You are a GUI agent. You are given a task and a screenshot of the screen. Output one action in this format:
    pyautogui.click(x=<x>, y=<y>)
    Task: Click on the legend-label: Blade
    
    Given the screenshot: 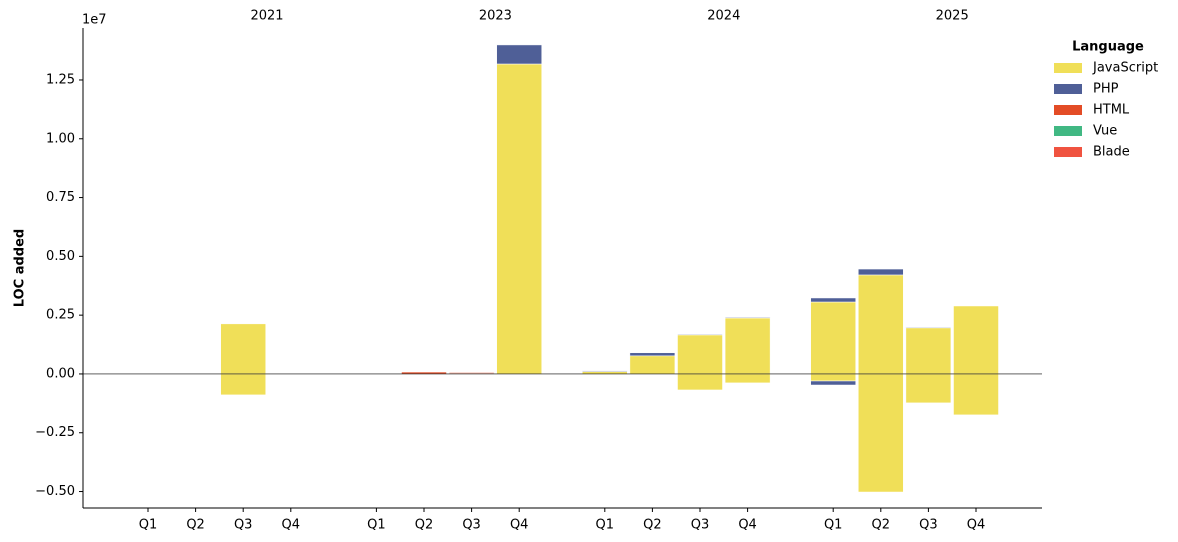 What is the action you would take?
    pyautogui.click(x=1111, y=152)
    